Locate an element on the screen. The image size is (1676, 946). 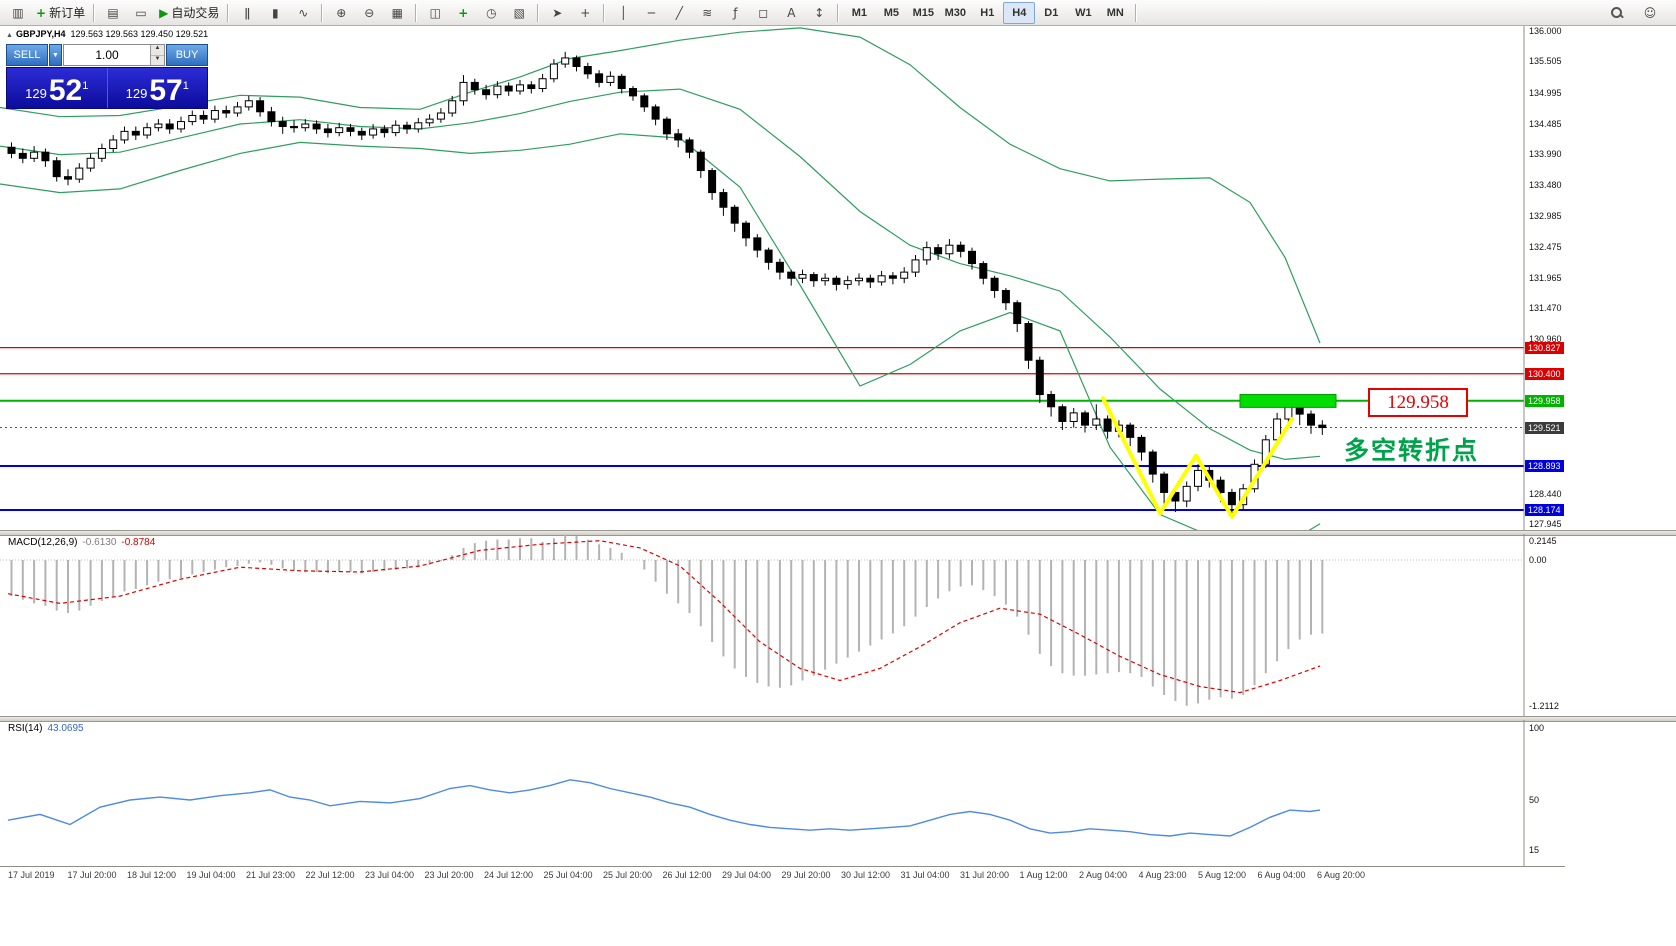
price-alert-label: 129.958 is located at coordinates (1418, 402).